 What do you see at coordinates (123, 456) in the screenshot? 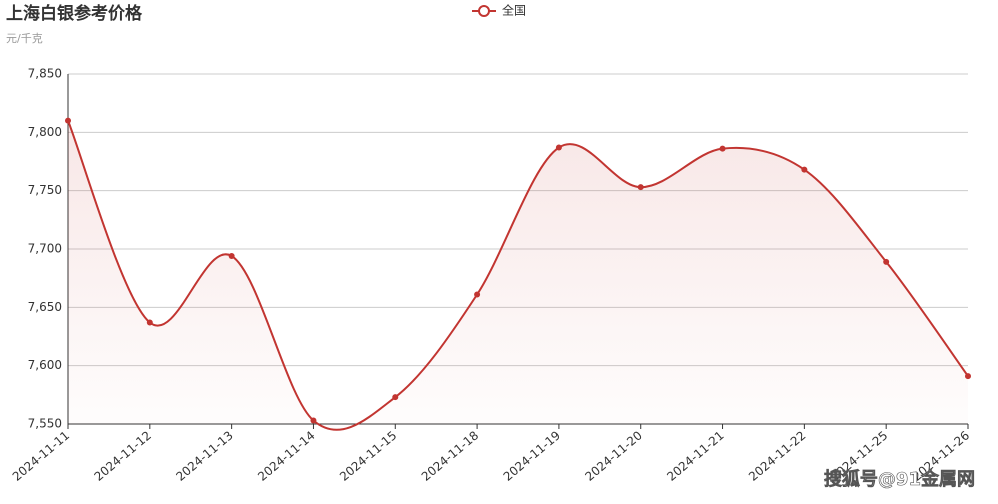
I see `x-tick-label: 2024-11-12` at bounding box center [123, 456].